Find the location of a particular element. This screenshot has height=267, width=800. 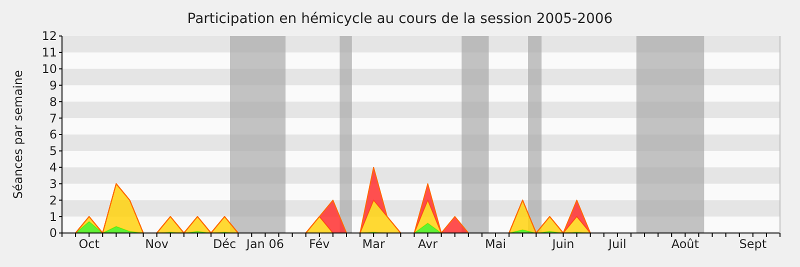

x-tick-label: Mar is located at coordinates (373, 244).